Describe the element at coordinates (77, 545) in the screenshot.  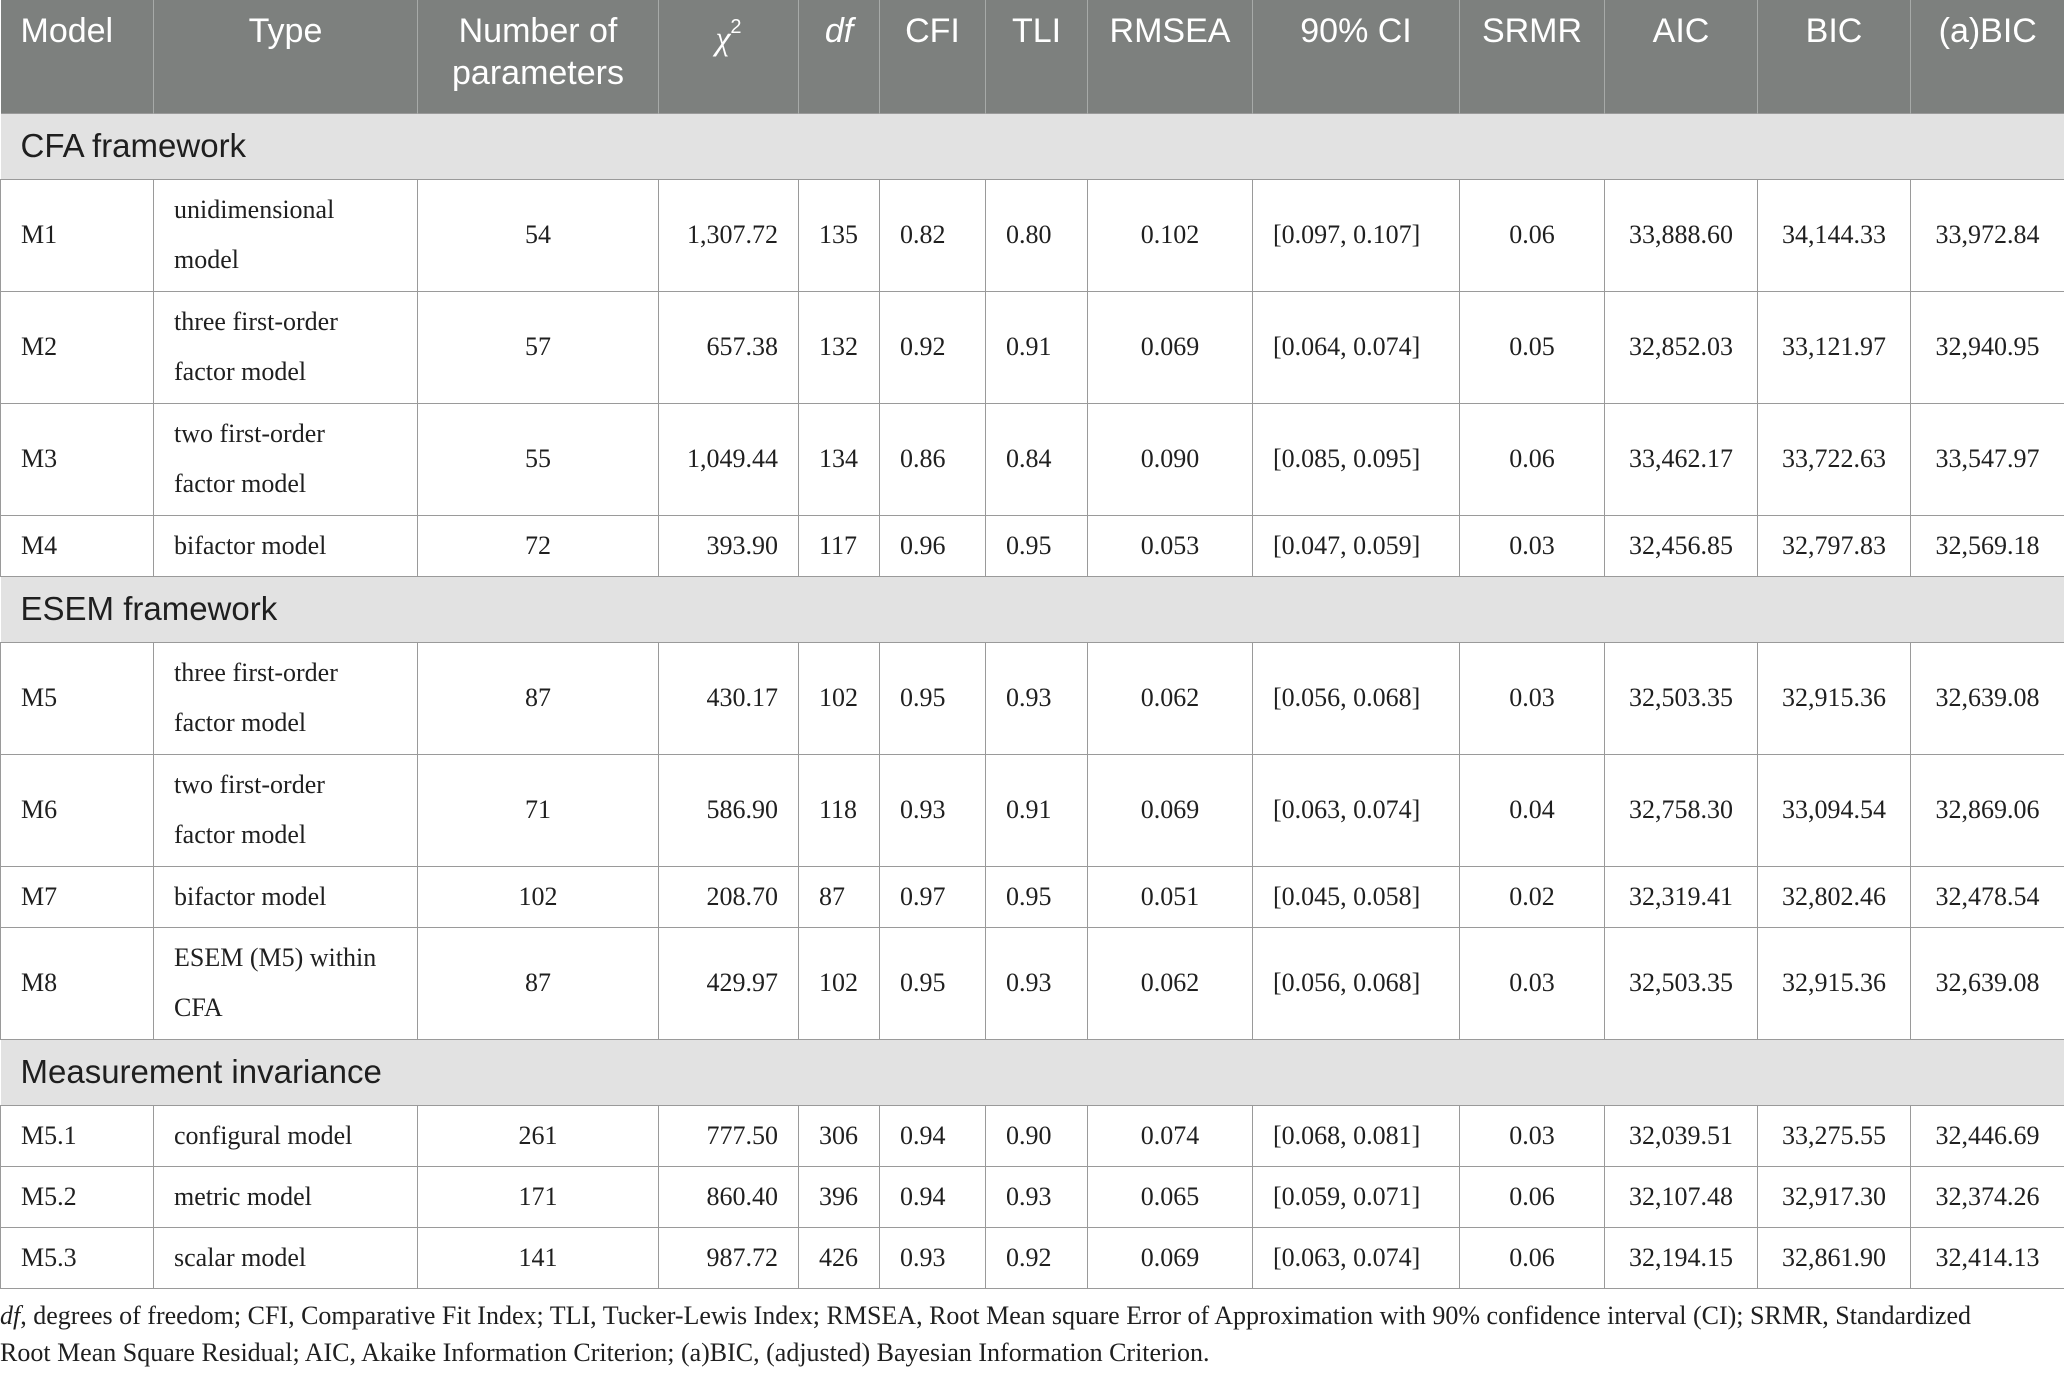
I see `cell-model: M4` at that location.